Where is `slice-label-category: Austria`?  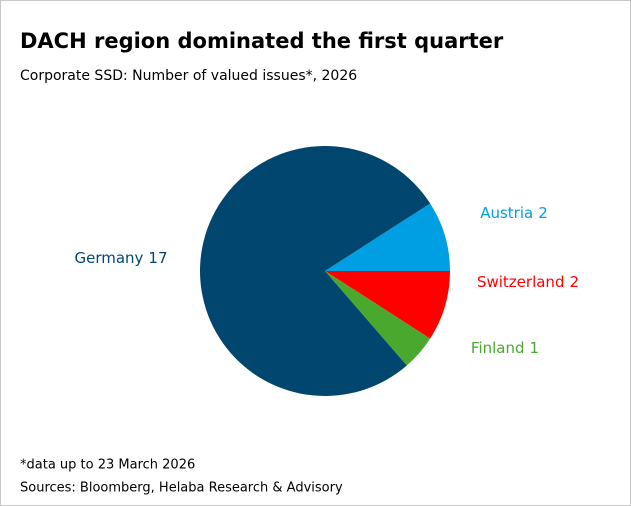 slice-label-category: Austria is located at coordinates (506, 213).